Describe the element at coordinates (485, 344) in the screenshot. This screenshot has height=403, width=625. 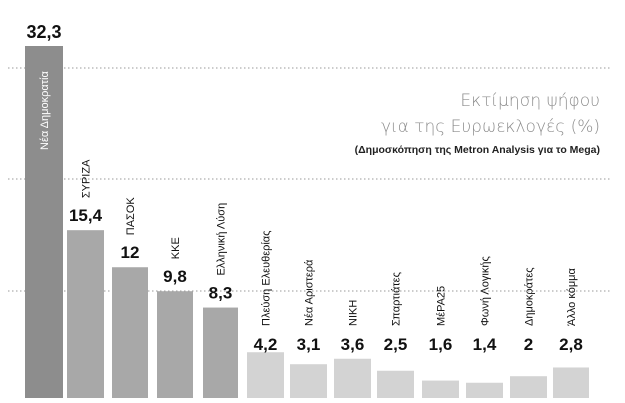
I see `value-label-11: 1,4` at that location.